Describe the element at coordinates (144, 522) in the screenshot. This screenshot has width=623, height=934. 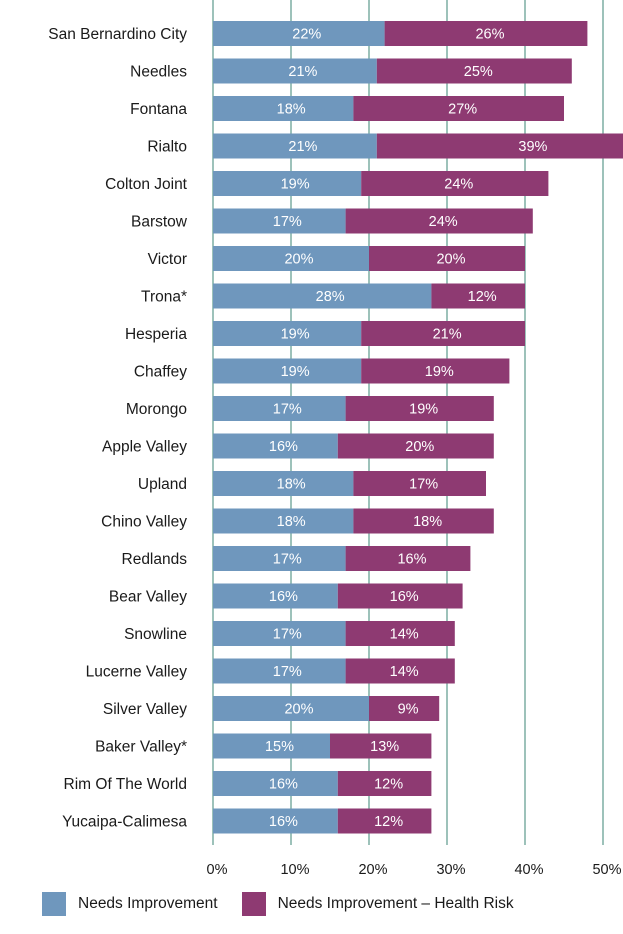
I see `category-label: Chino Valley` at that location.